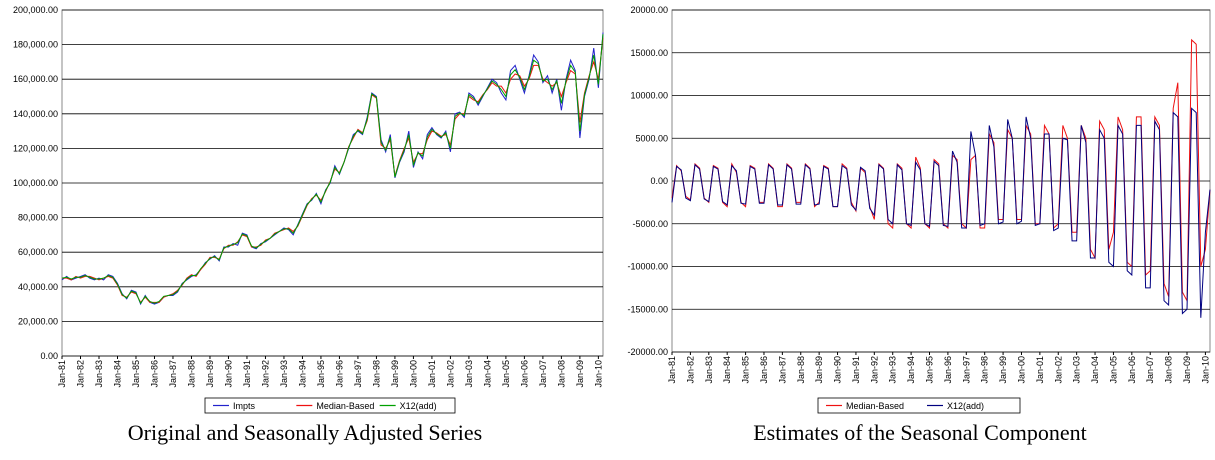 The image size is (1215, 460). I want to click on y-tick-label: 20000.00, so click(649, 10).